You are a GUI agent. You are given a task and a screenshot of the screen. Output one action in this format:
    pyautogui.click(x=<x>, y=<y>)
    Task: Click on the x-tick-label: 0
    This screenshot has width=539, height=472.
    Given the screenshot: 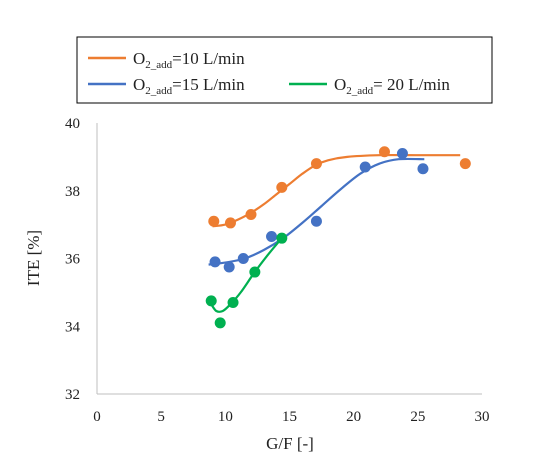 What is the action you would take?
    pyautogui.click(x=97, y=417)
    